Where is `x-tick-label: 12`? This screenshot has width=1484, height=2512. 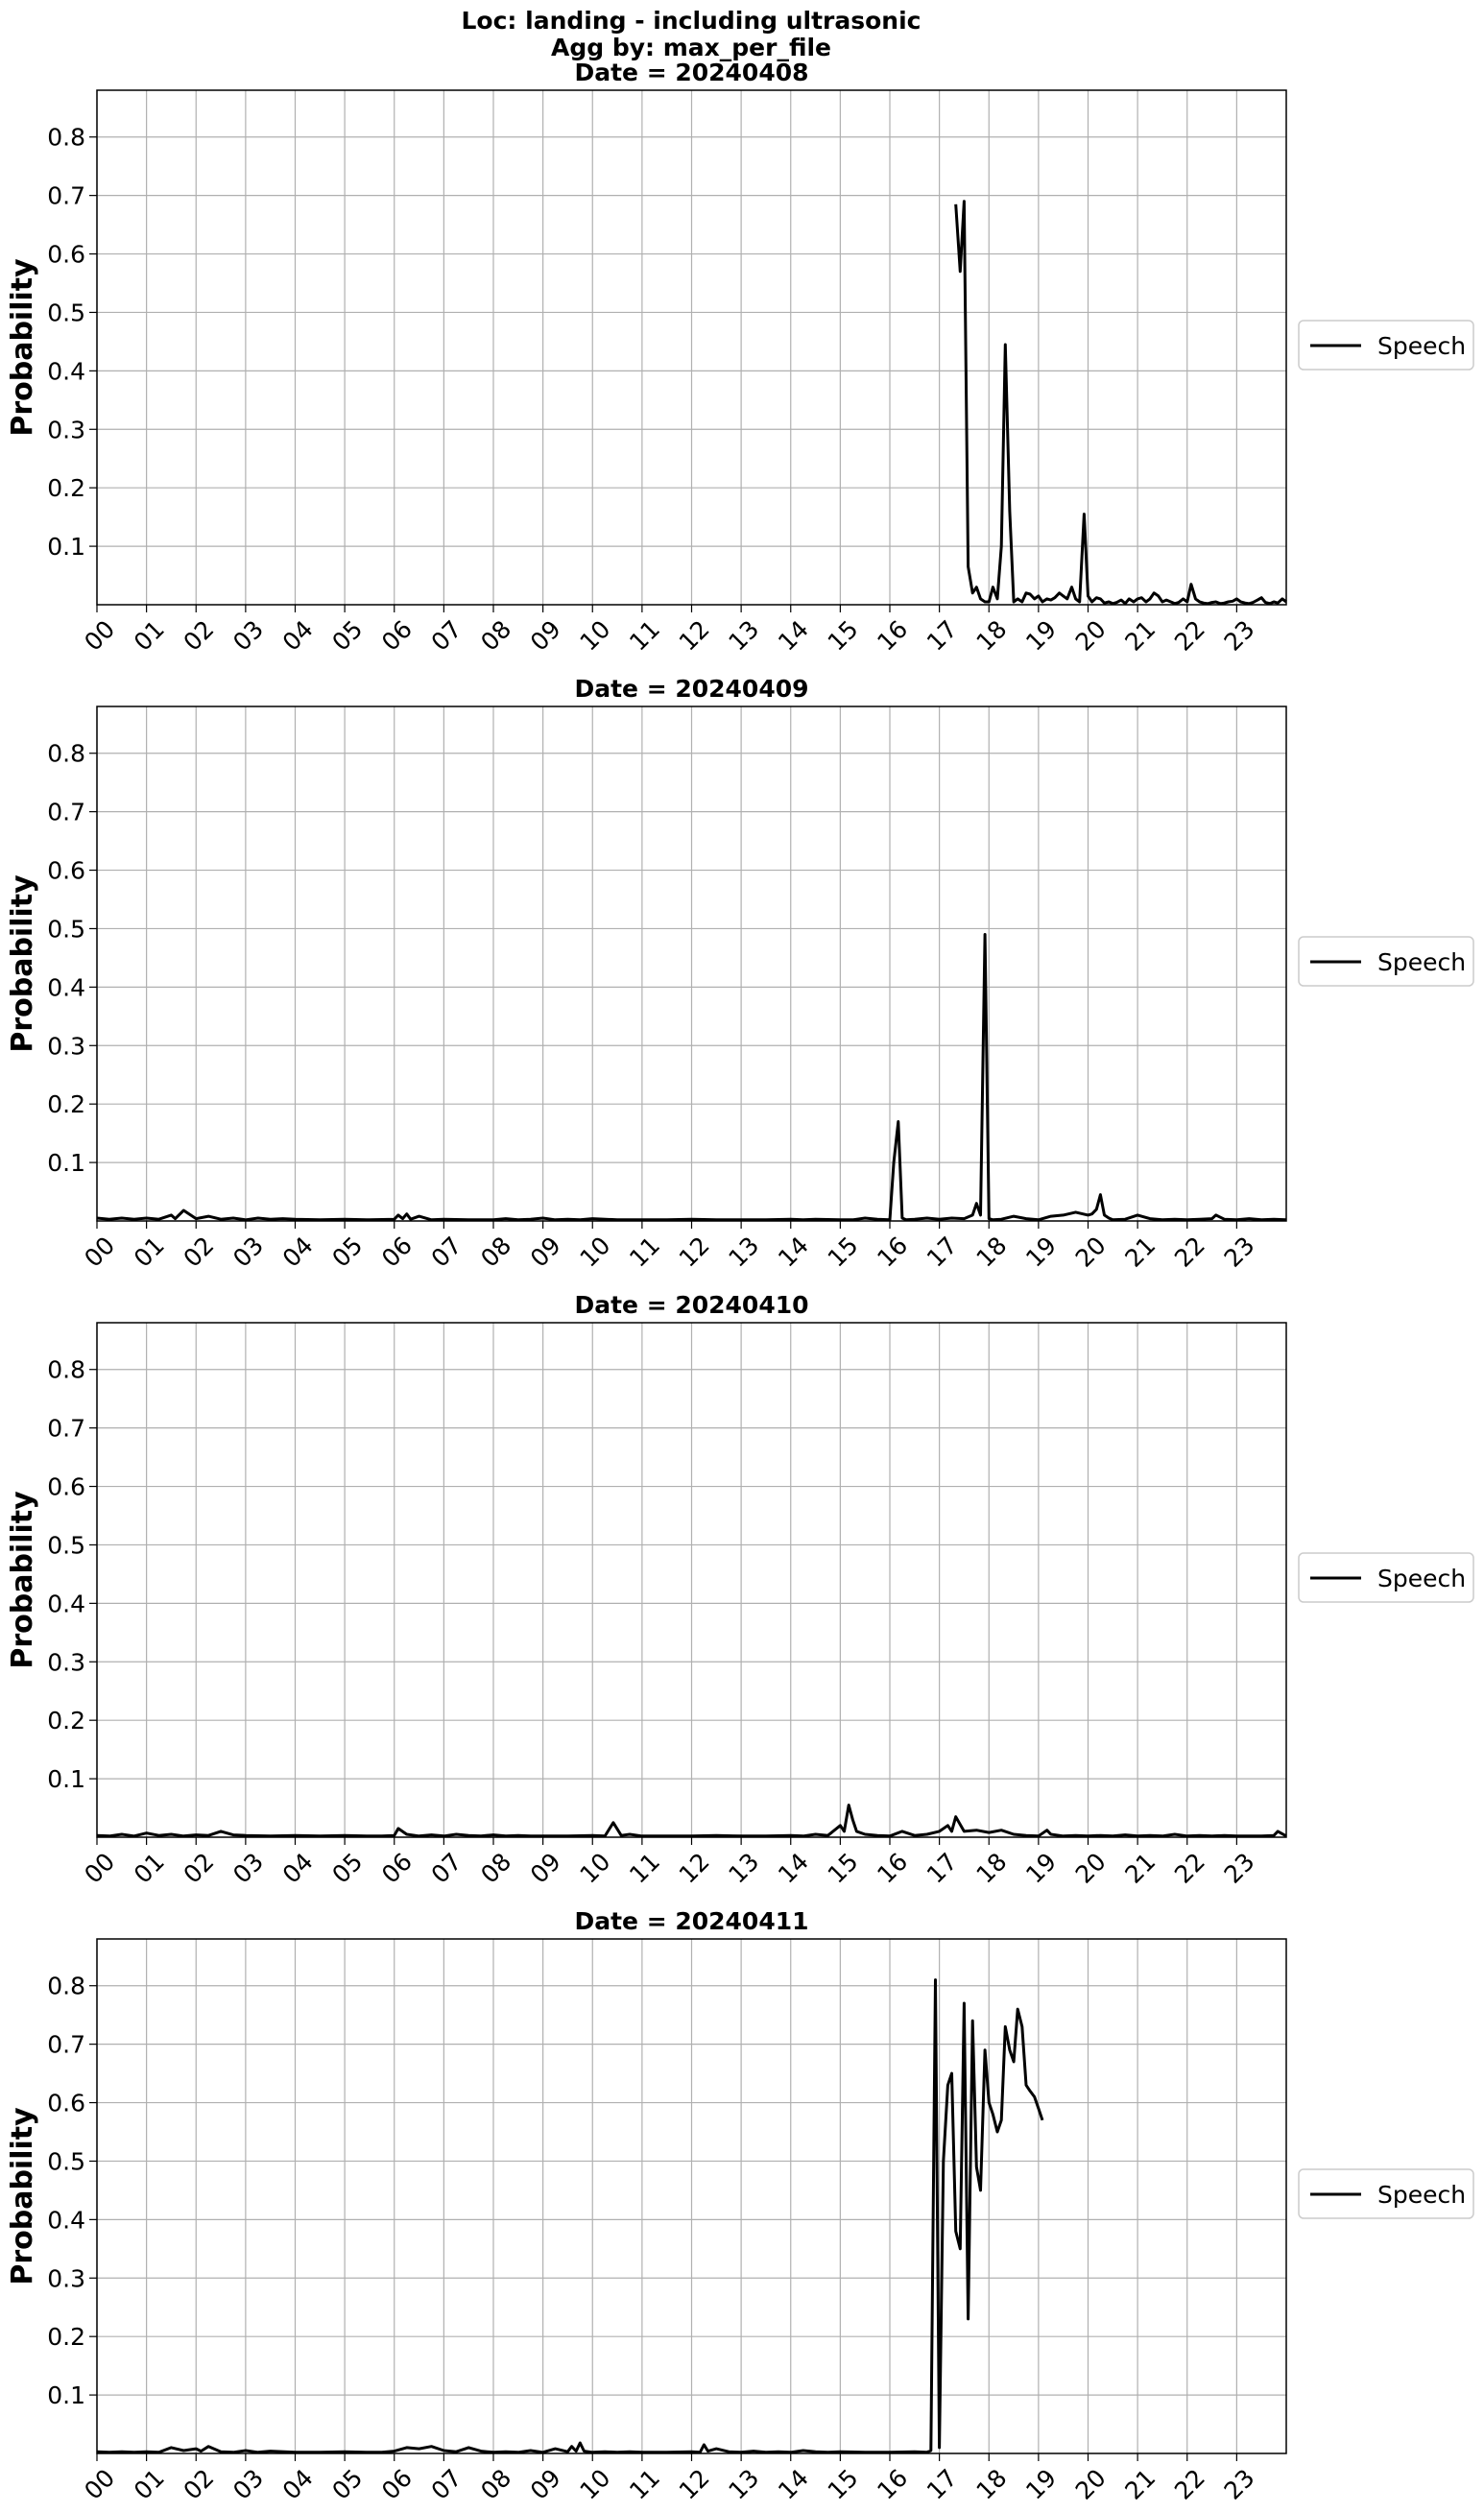
x-tick-label: 12 is located at coordinates (694, 1868).